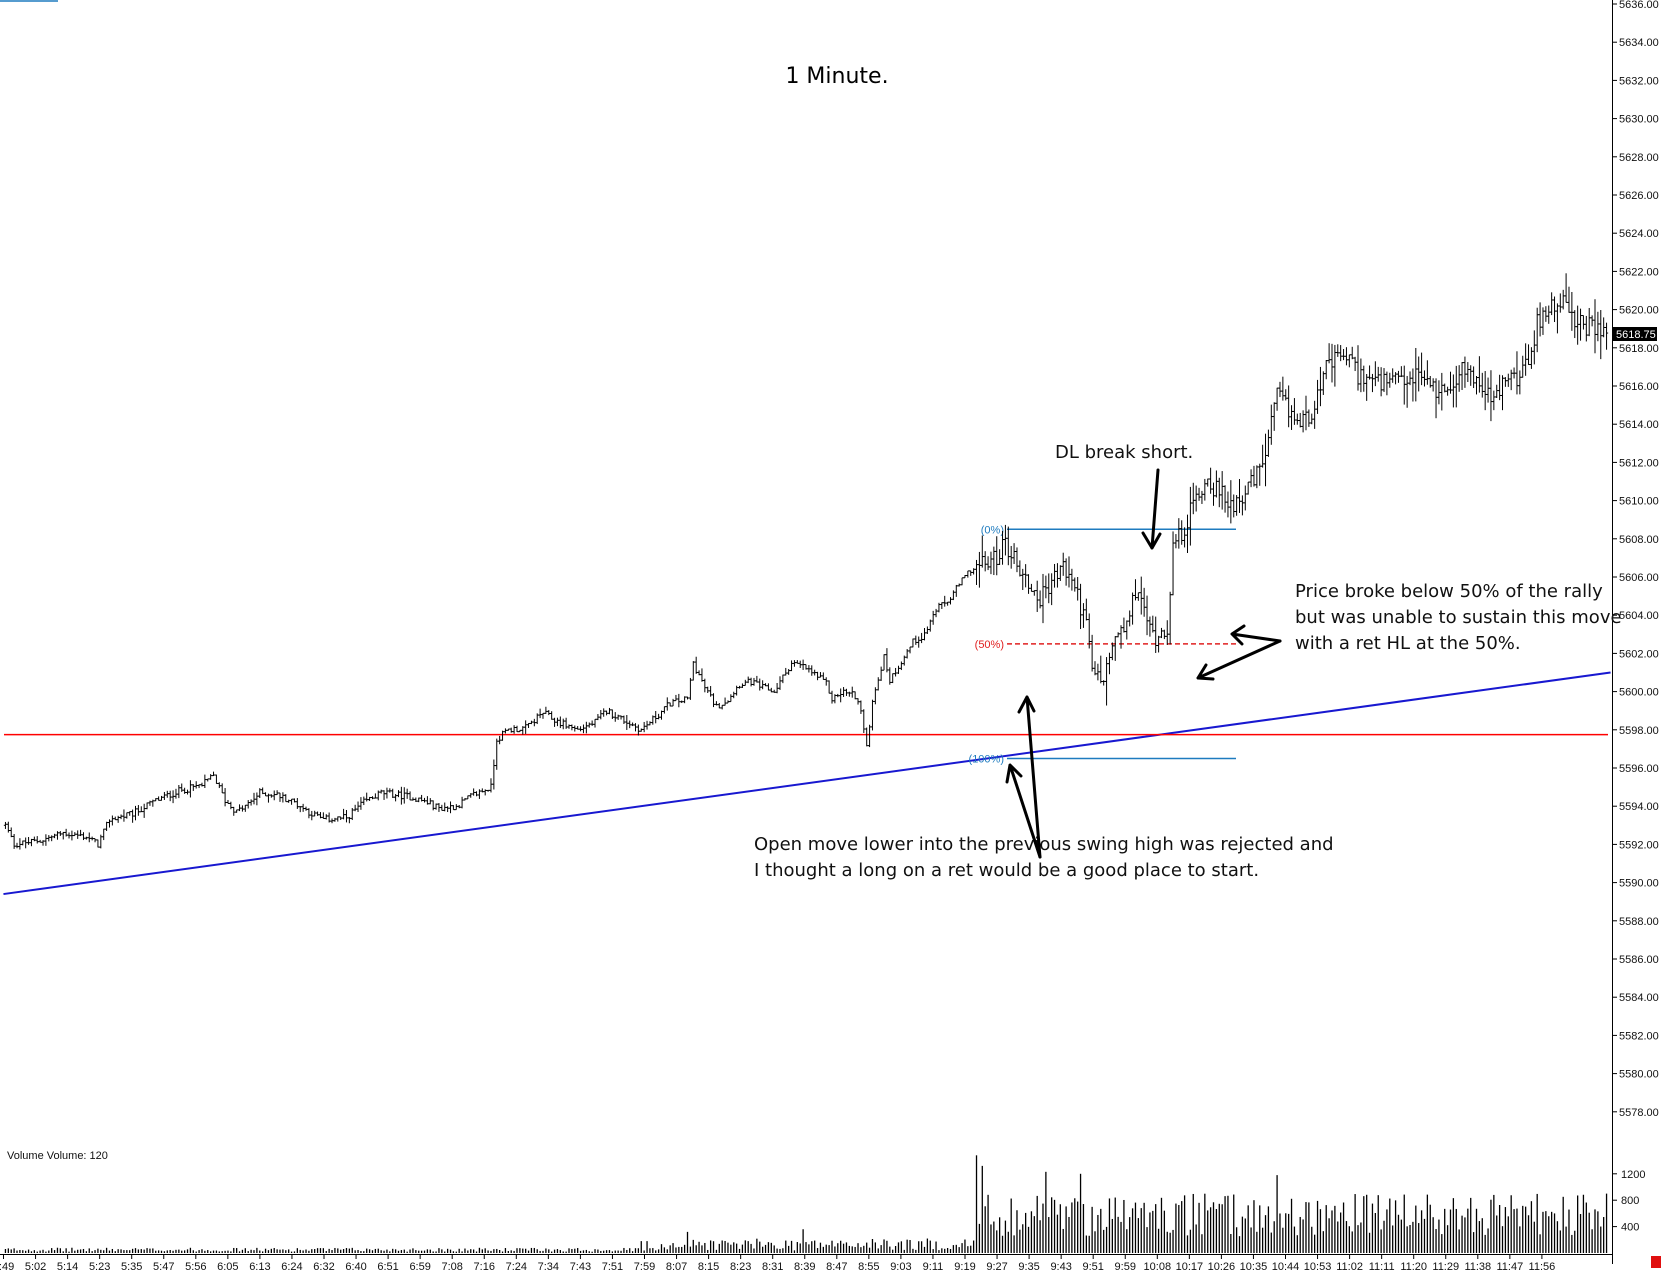 The width and height of the screenshot is (1663, 1274). I want to click on x-tick-label: 7:43, so click(580, 1267).